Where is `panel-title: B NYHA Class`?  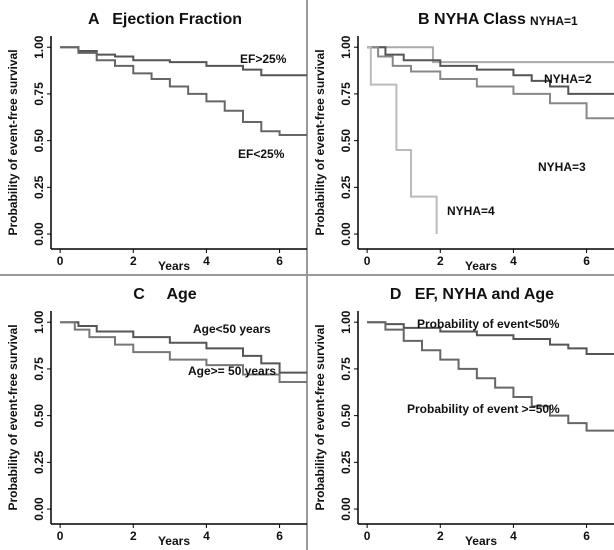
panel-title: B NYHA Class is located at coordinates (472, 19).